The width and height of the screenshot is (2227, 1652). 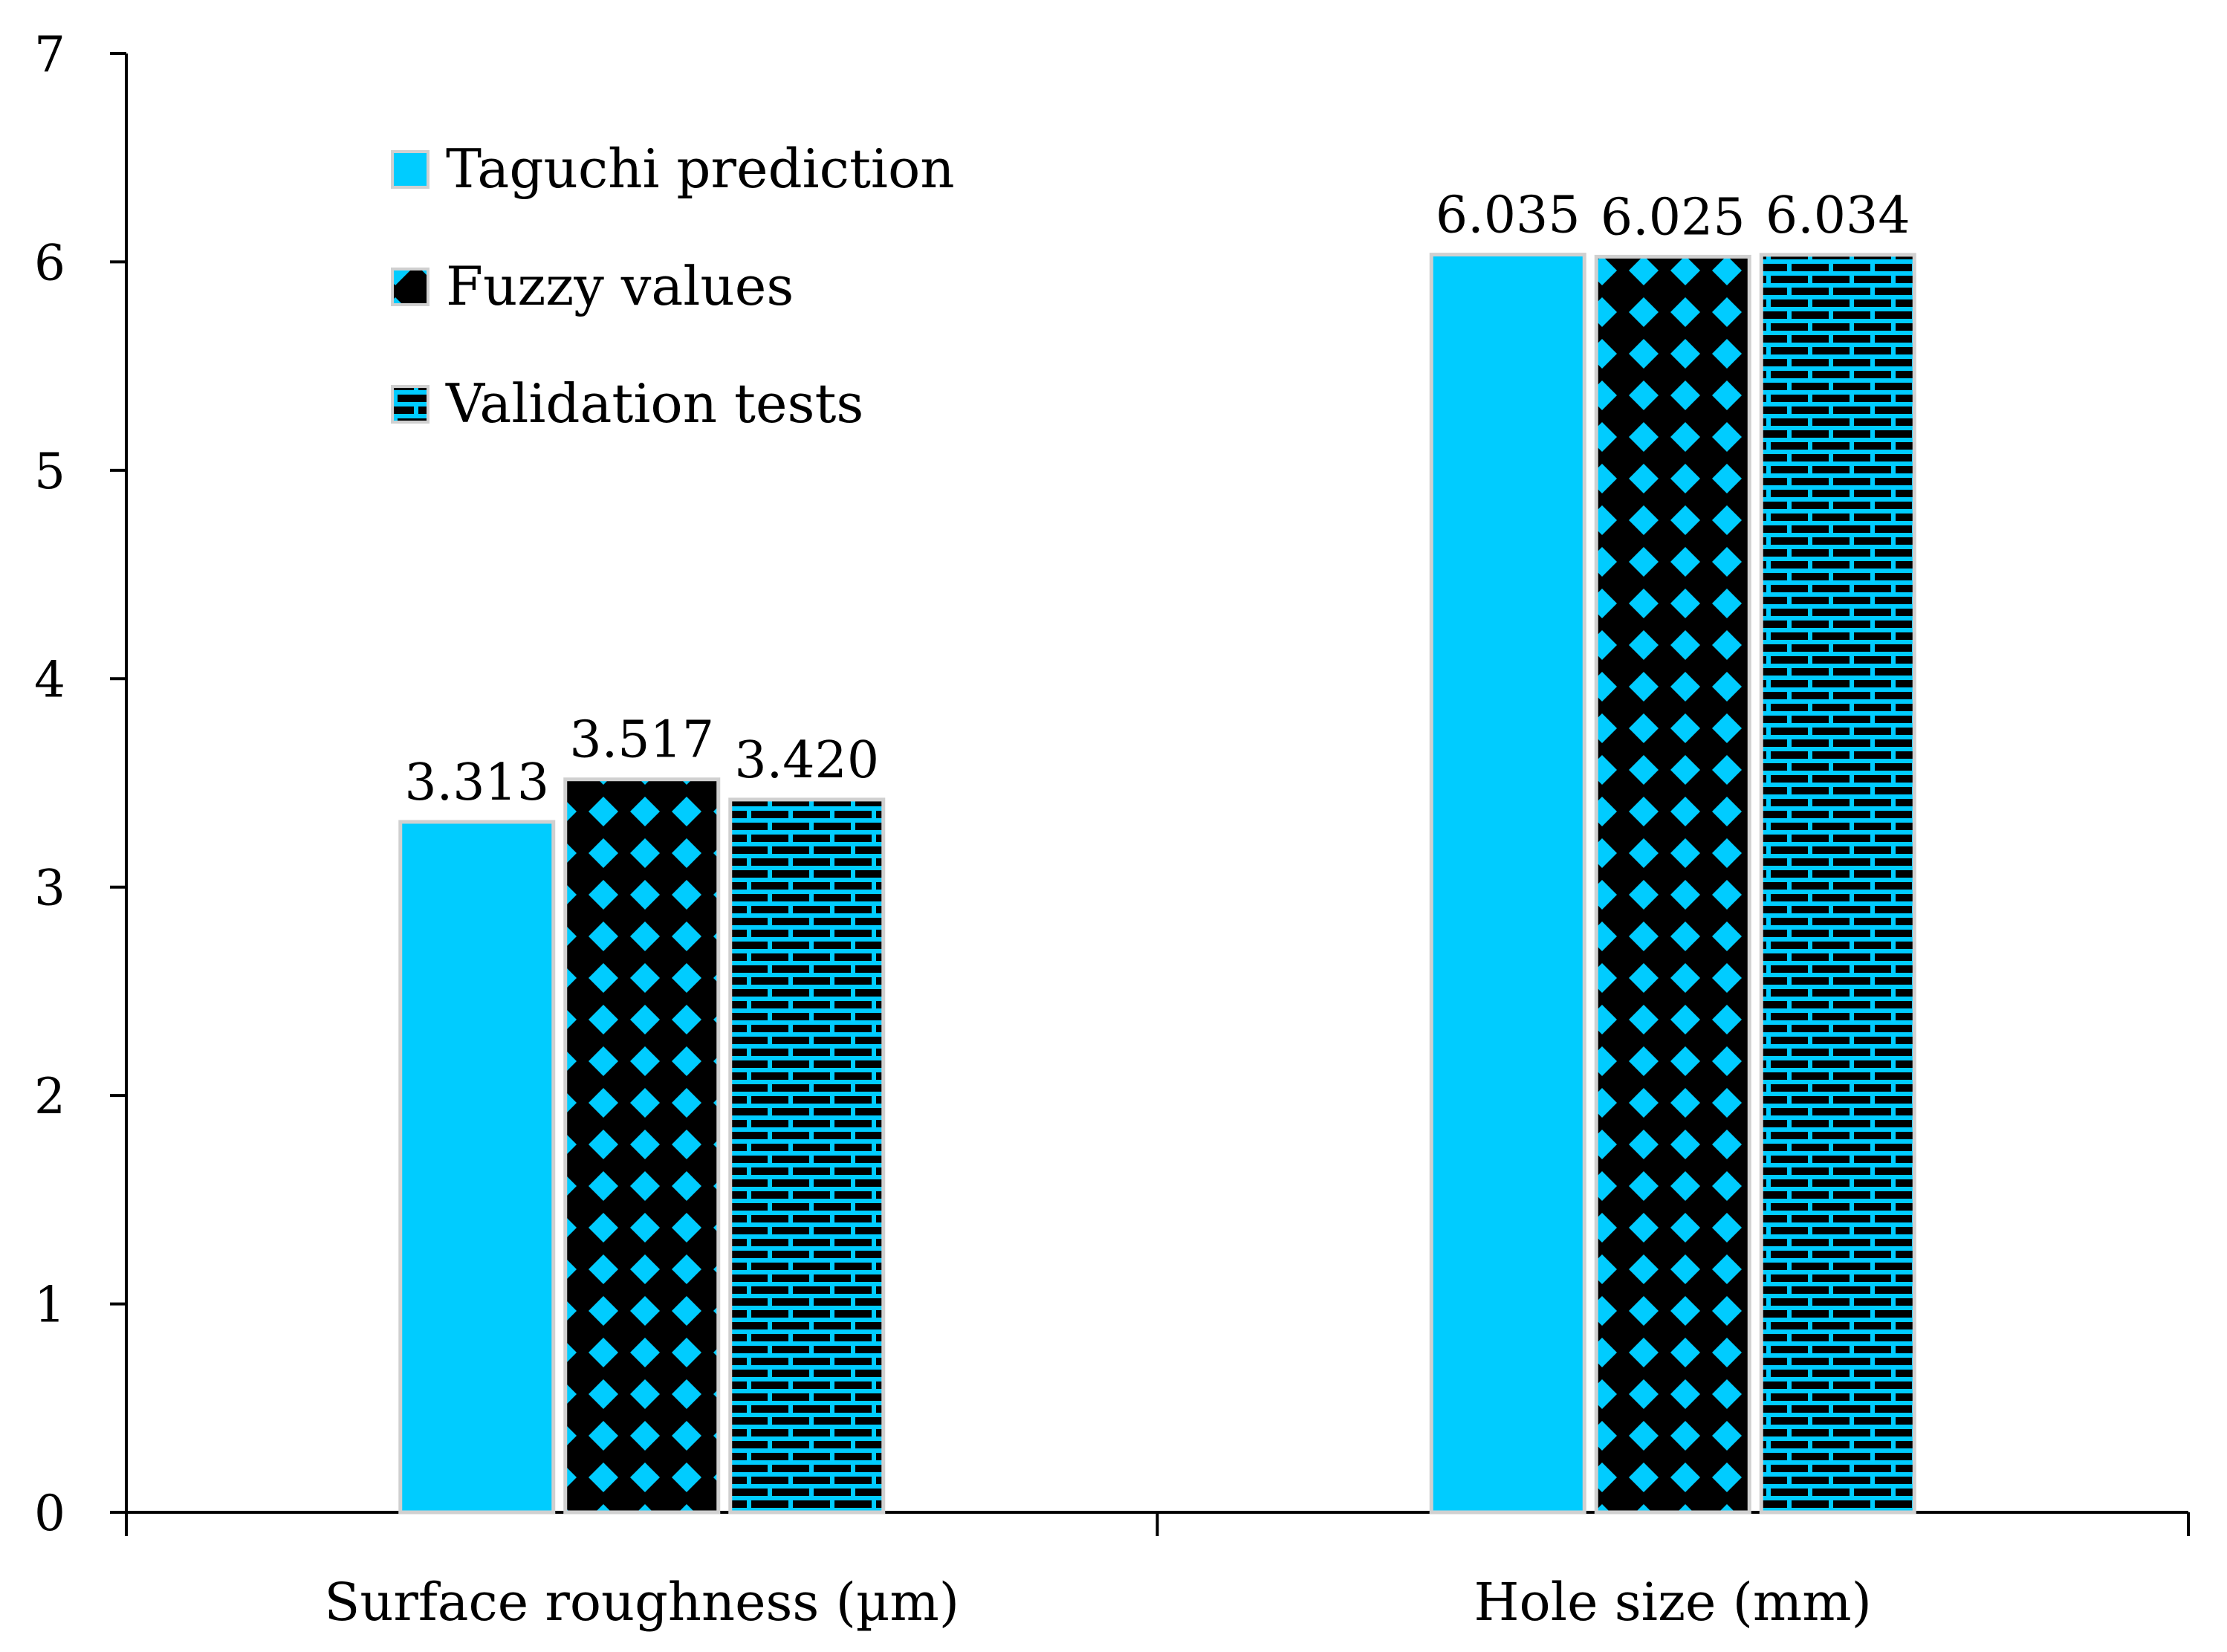 What do you see at coordinates (1673, 1602) in the screenshot?
I see `x-category-label-1: Hole size (mm)` at bounding box center [1673, 1602].